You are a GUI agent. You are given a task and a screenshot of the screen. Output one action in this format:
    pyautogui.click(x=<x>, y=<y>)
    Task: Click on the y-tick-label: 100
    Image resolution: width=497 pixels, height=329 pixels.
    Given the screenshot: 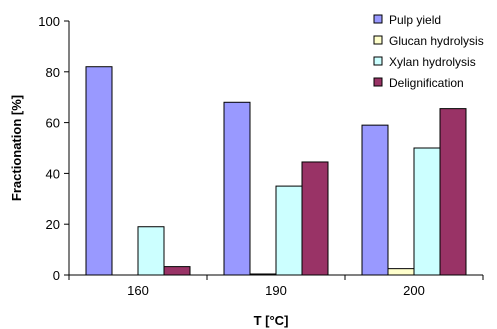 What is the action you would take?
    pyautogui.click(x=49, y=21)
    